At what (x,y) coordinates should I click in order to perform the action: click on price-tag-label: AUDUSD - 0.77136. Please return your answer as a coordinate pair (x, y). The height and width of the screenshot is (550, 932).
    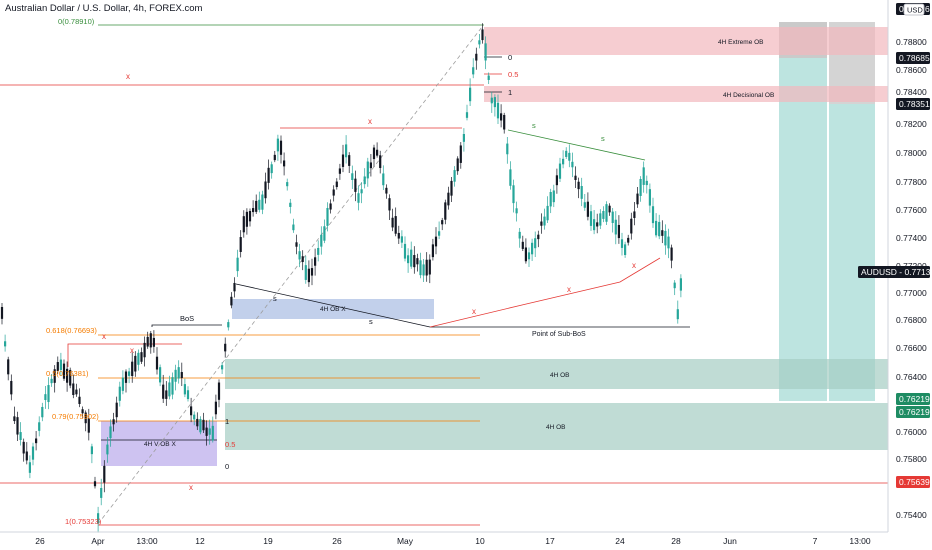
    Looking at the image, I should click on (896, 272).